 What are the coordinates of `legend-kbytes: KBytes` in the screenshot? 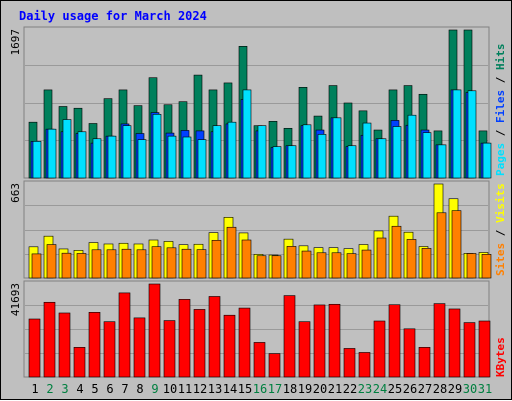 It's located at (500, 357).